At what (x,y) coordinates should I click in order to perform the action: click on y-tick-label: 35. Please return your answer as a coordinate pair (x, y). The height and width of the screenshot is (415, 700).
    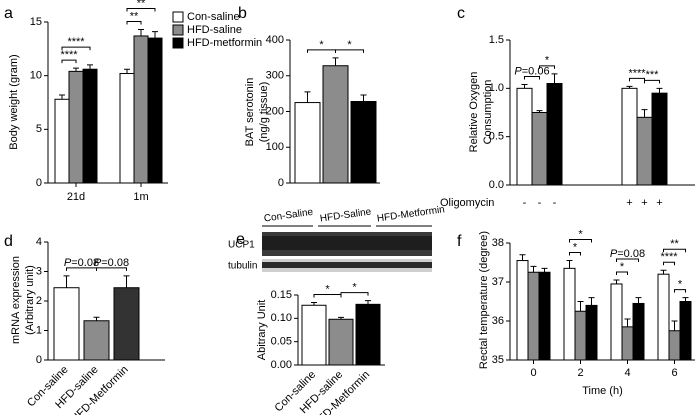
    Looking at the image, I should click on (498, 360).